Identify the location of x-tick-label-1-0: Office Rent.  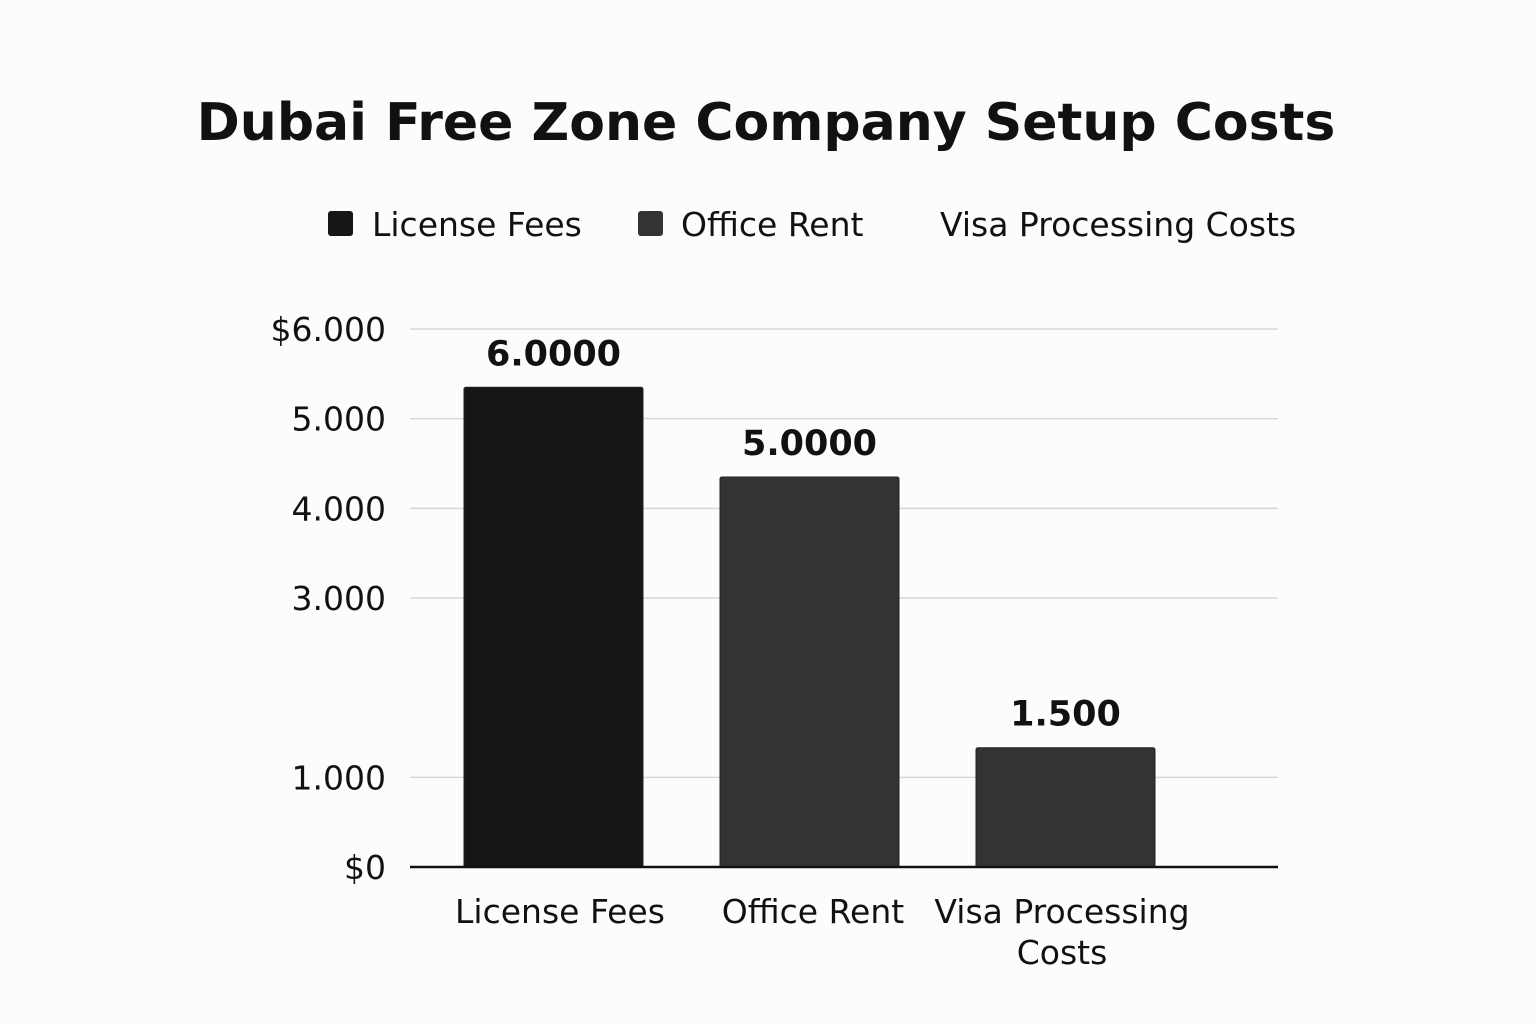
(813, 911).